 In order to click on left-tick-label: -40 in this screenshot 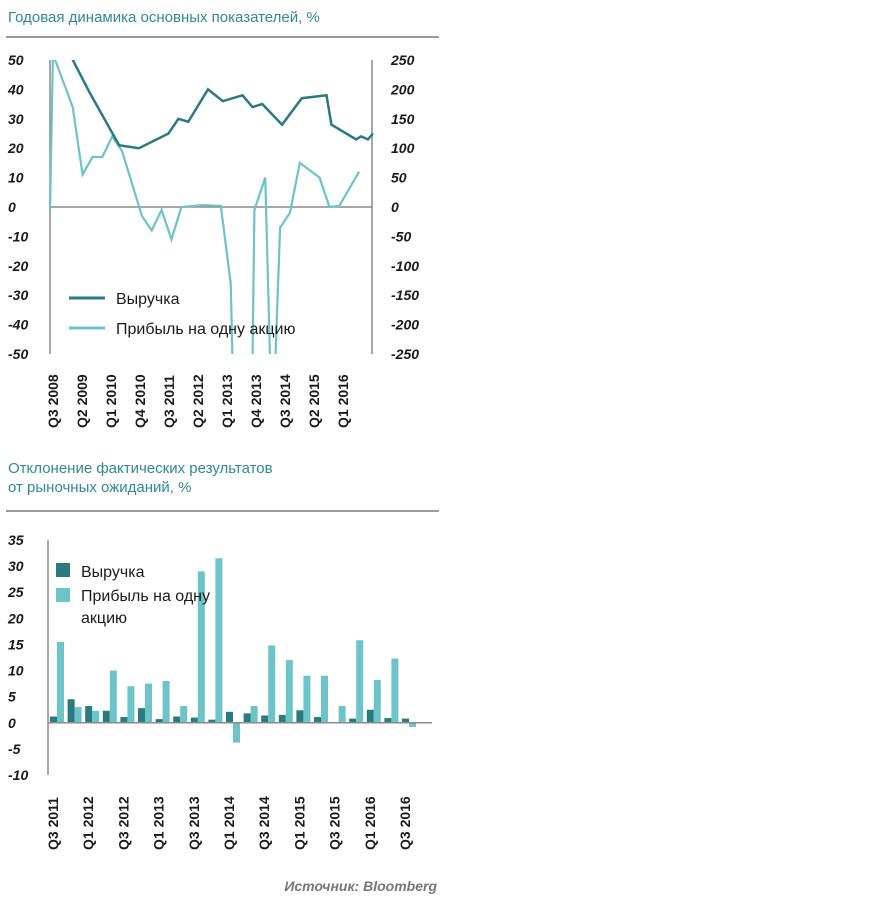, I will do `click(18, 325)`.